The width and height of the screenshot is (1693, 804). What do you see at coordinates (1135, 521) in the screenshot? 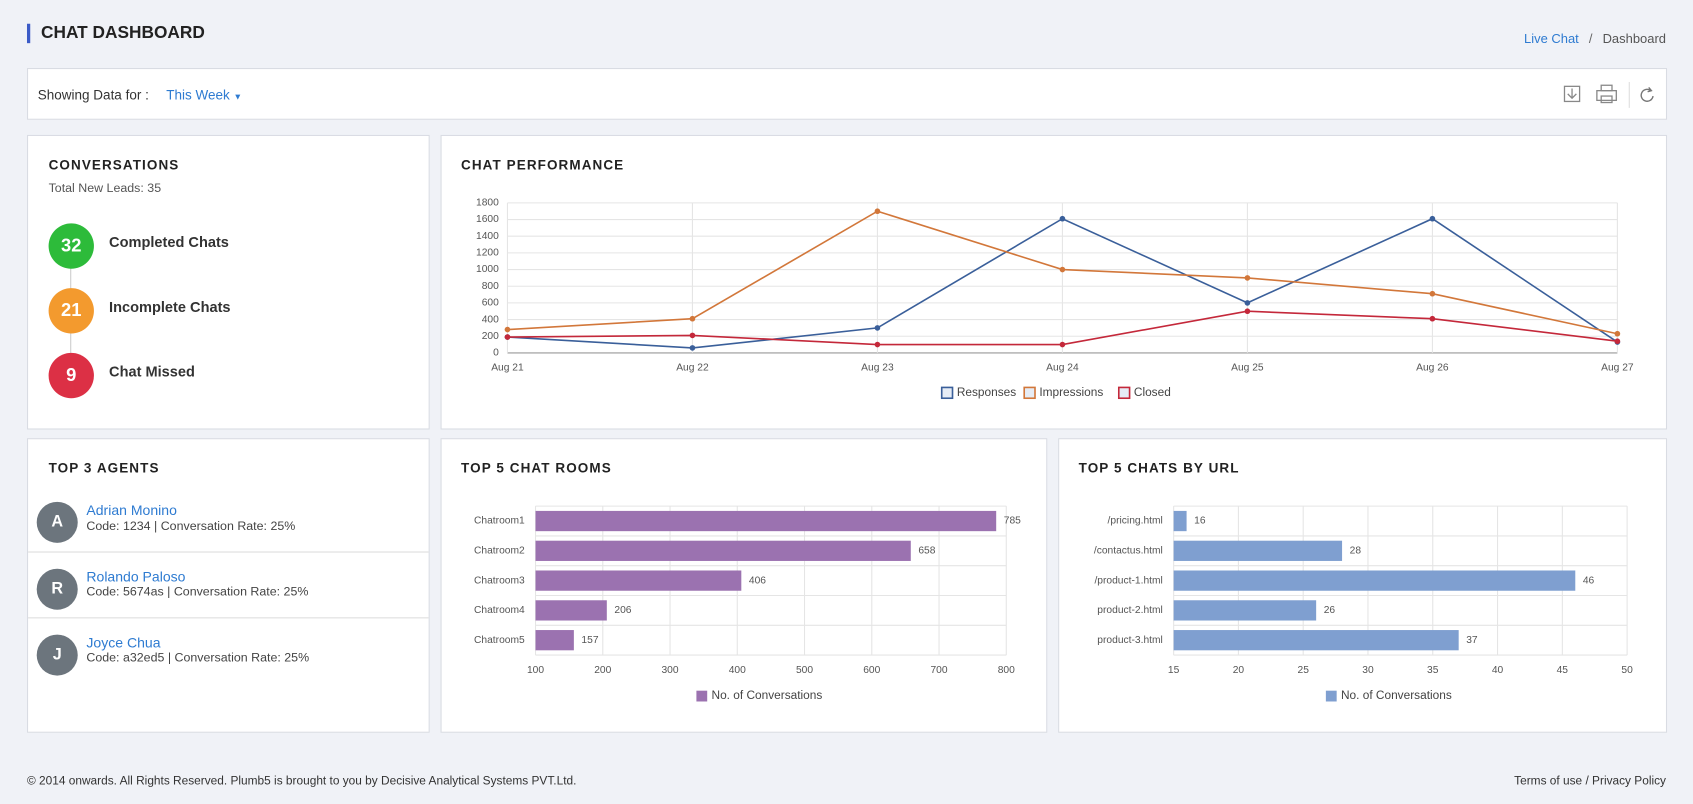
I see `y-tick-label: /pricing.html` at bounding box center [1135, 521].